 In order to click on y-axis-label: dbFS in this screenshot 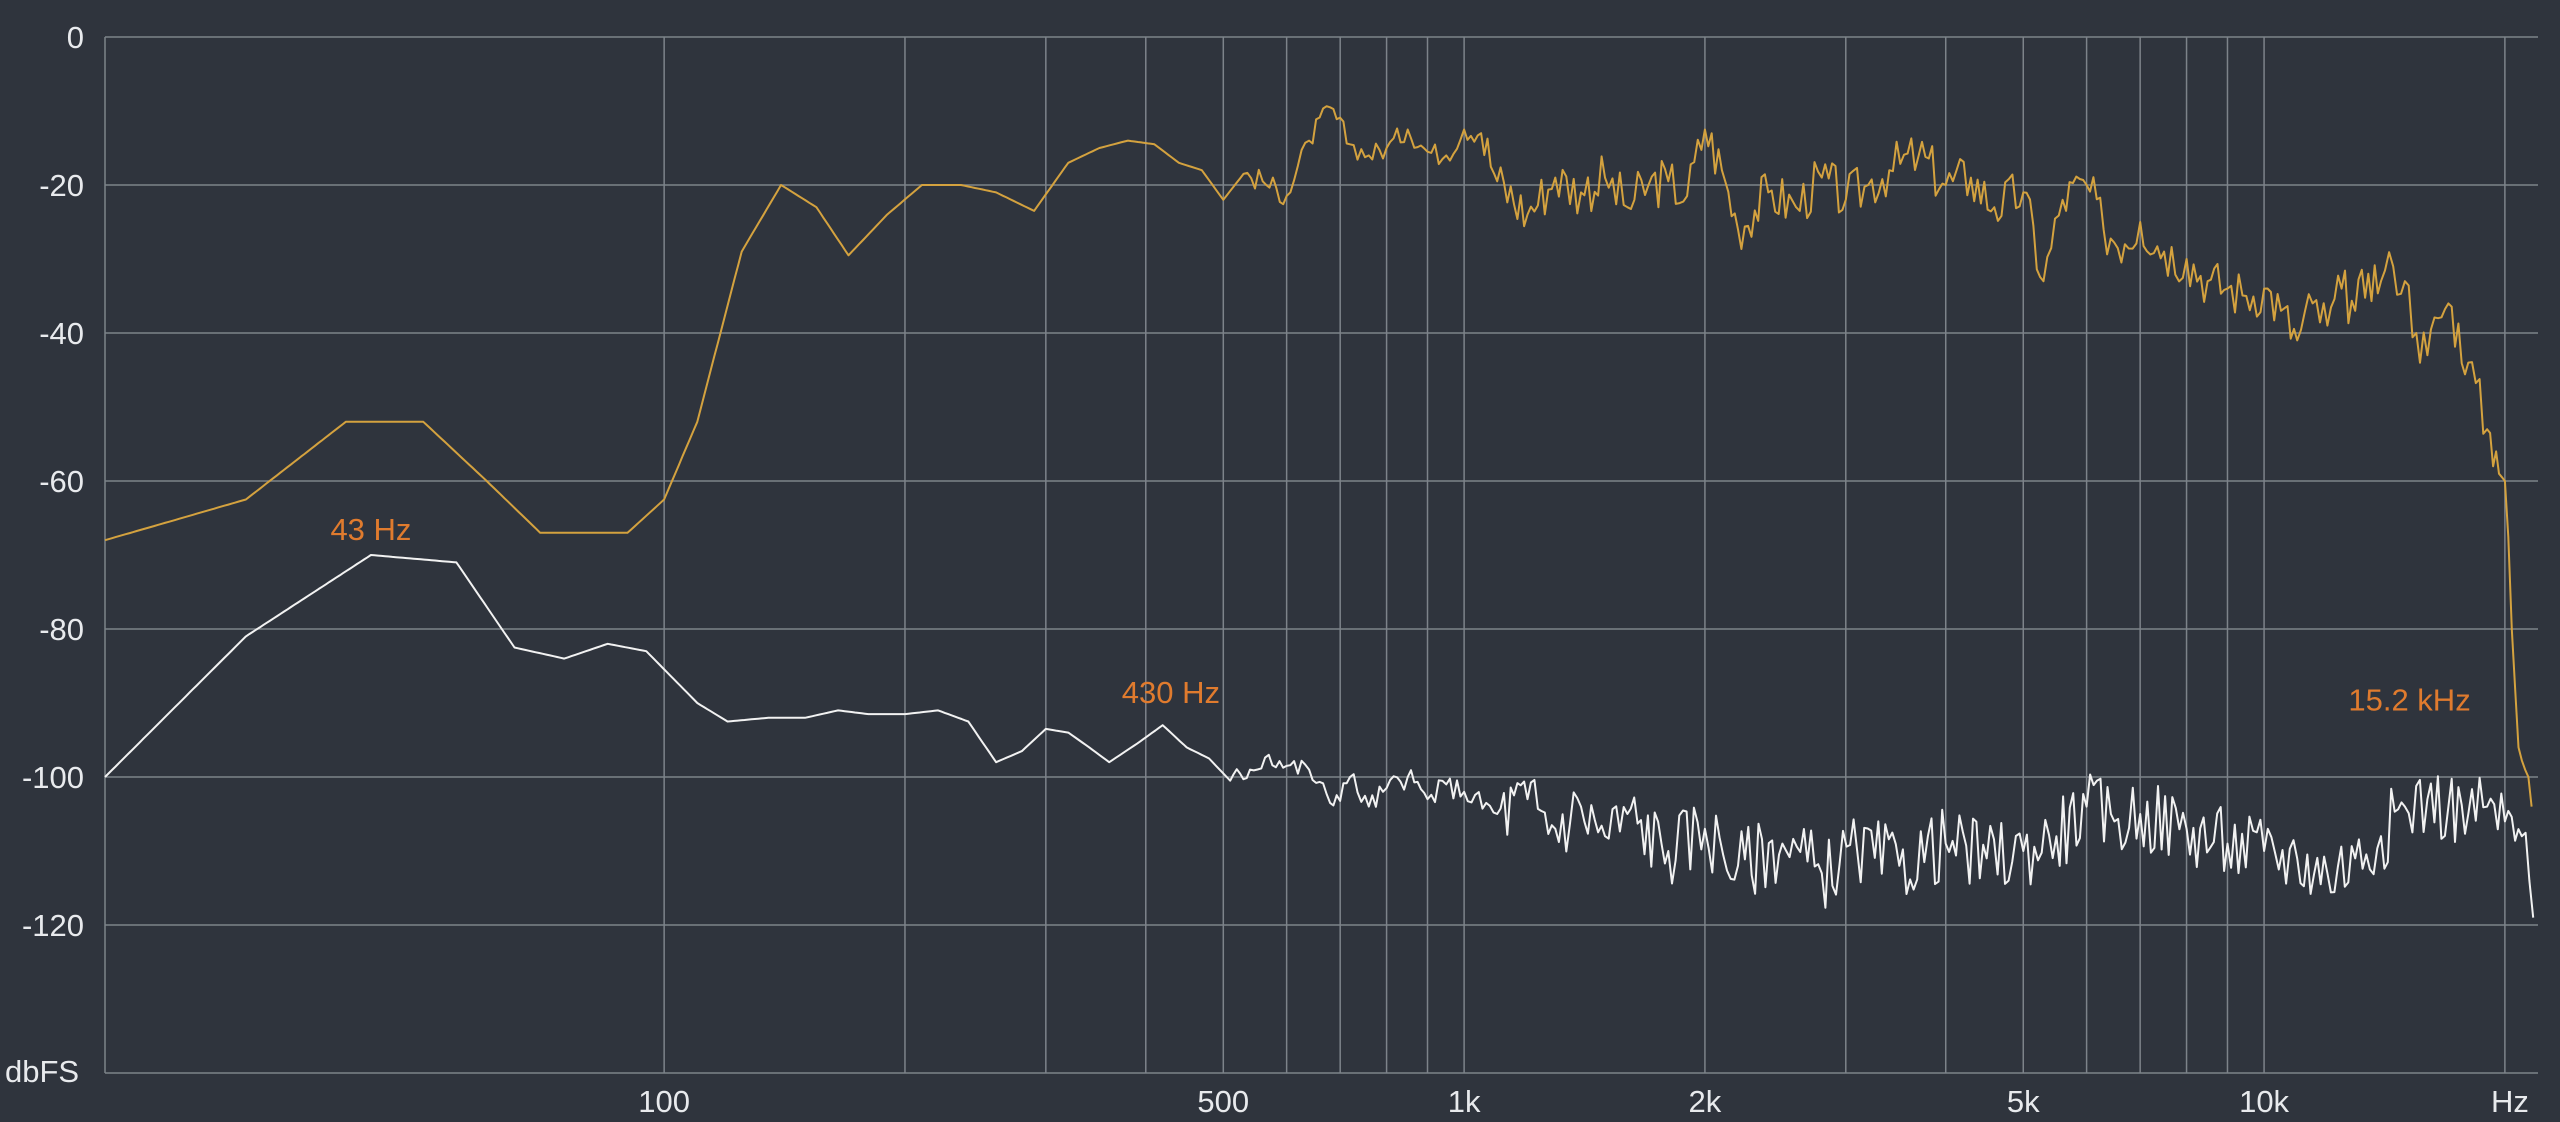, I will do `click(42, 1071)`.